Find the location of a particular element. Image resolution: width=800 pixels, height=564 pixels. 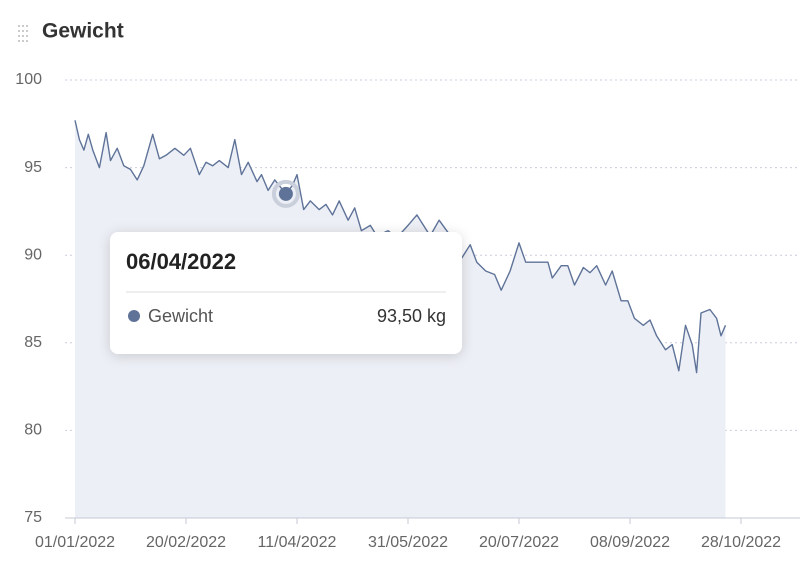

hover-halo is located at coordinates (285, 193).